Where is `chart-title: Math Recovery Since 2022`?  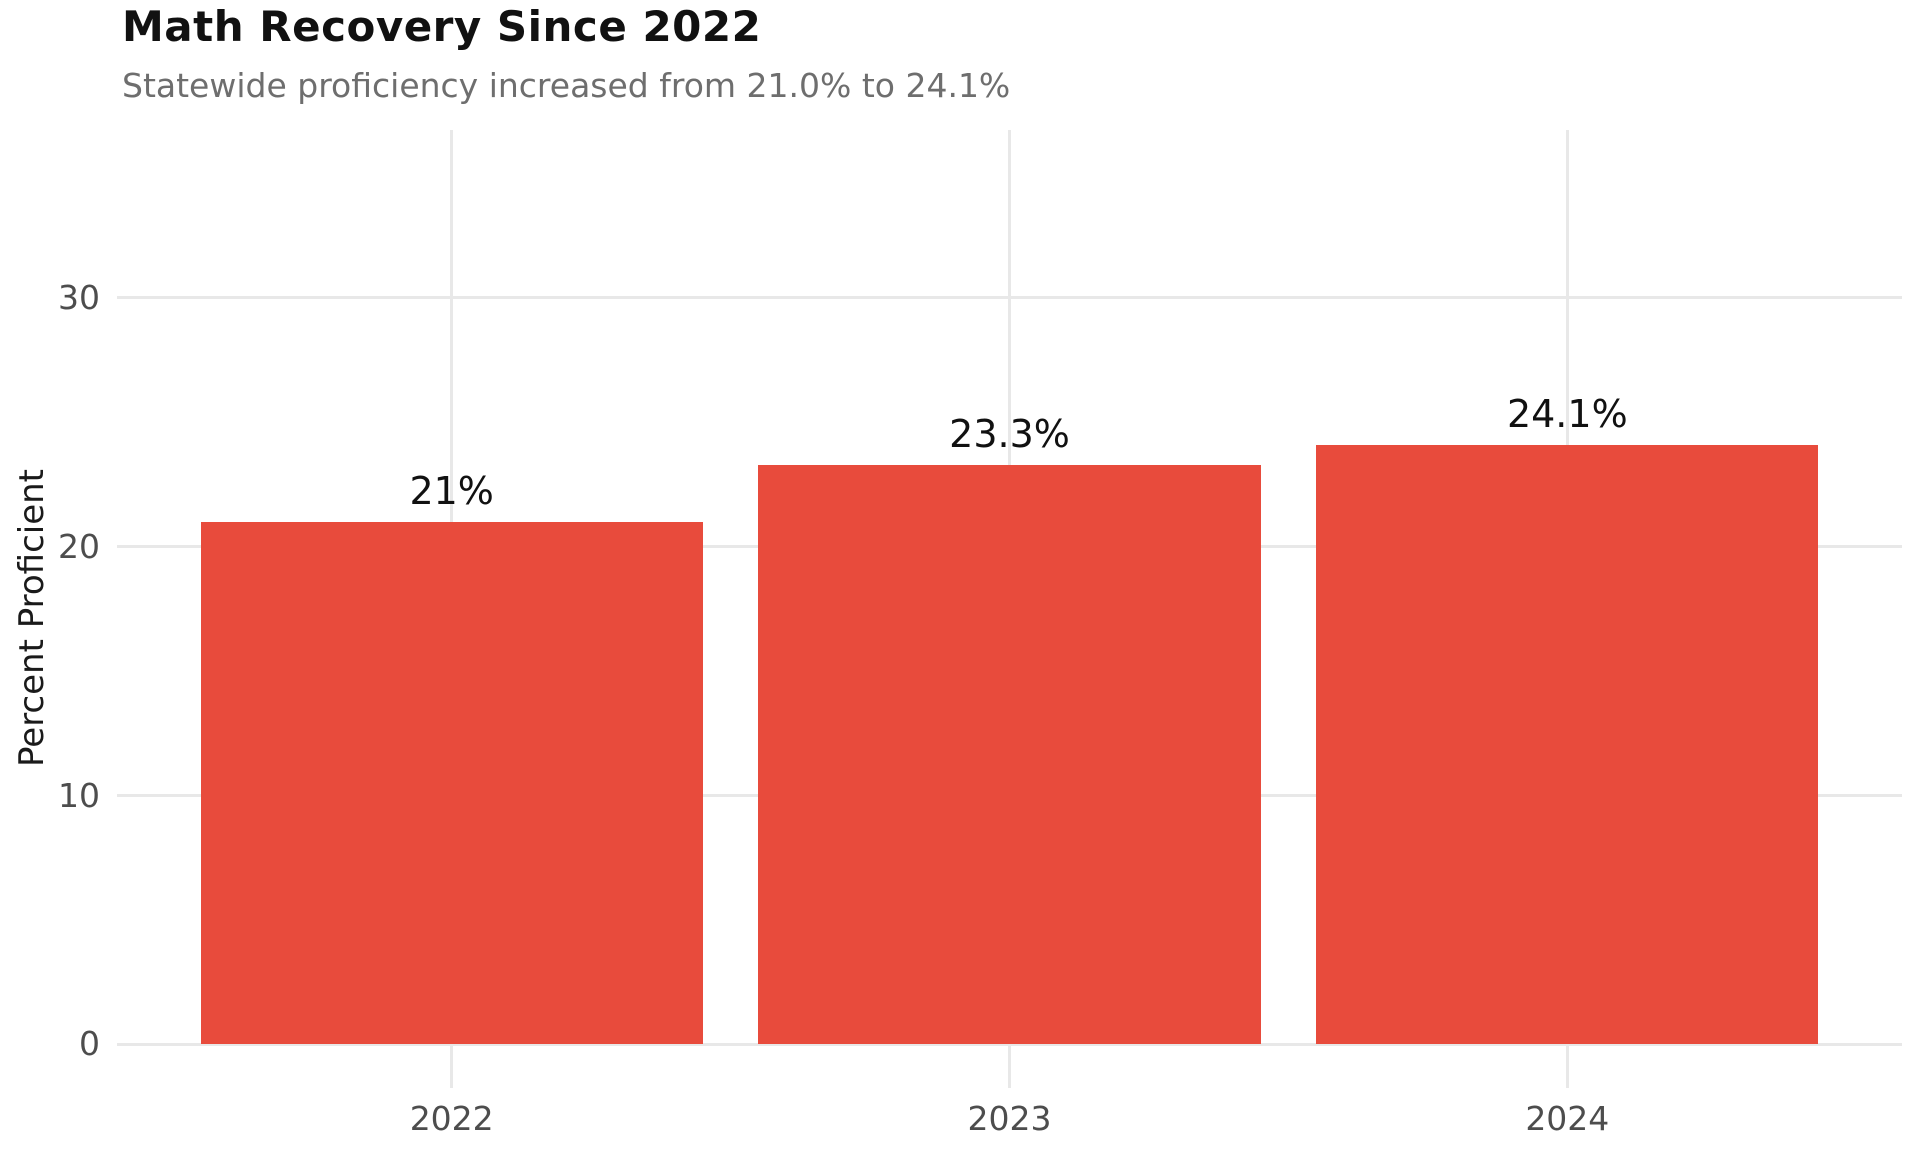
chart-title: Math Recovery Since 2022 is located at coordinates (442, 26).